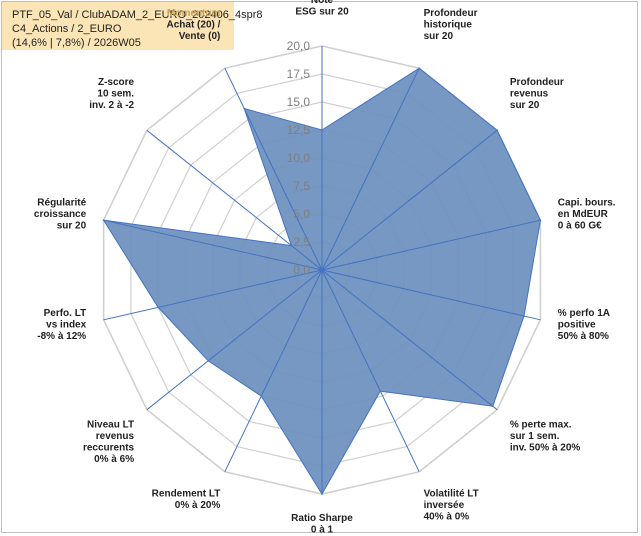  What do you see at coordinates (111, 105) in the screenshot?
I see `axis-label-line: inv. 2 à -2` at bounding box center [111, 105].